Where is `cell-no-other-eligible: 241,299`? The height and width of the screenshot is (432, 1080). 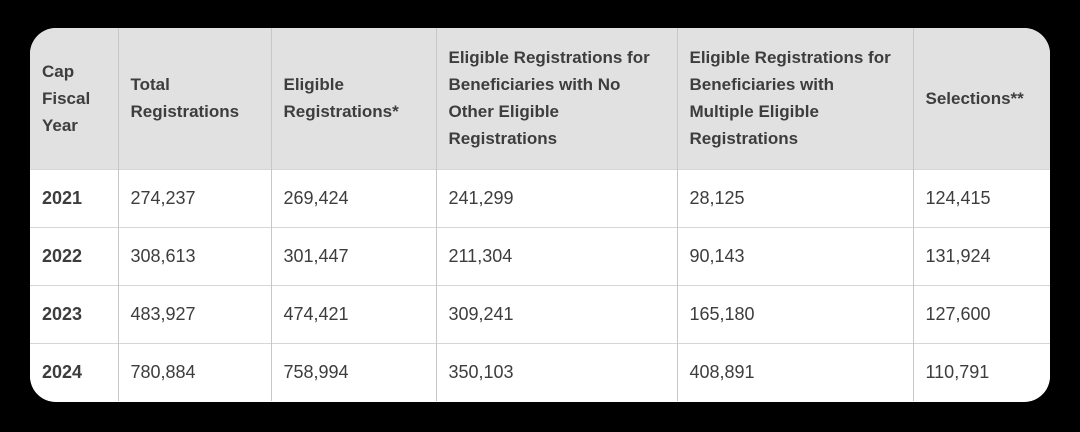 cell-no-other-eligible: 241,299 is located at coordinates (556, 197).